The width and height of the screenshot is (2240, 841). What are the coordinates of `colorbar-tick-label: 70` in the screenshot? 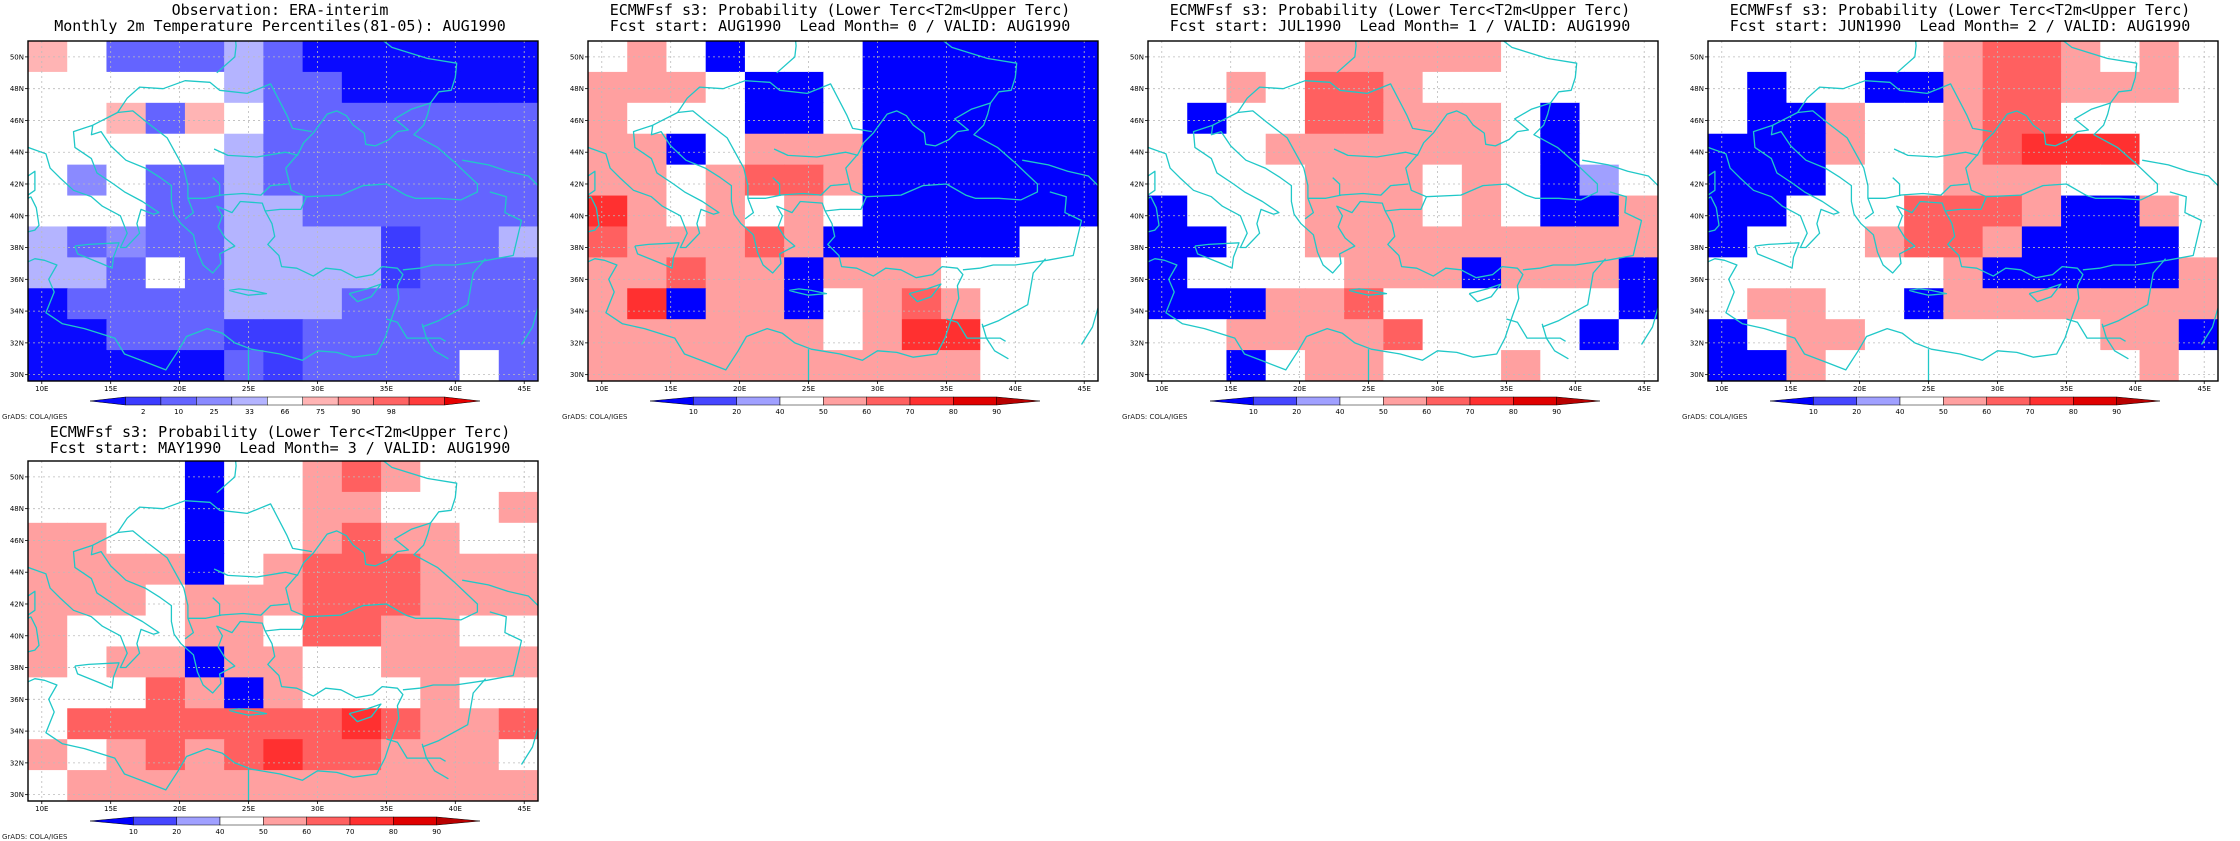 It's located at (350, 832).